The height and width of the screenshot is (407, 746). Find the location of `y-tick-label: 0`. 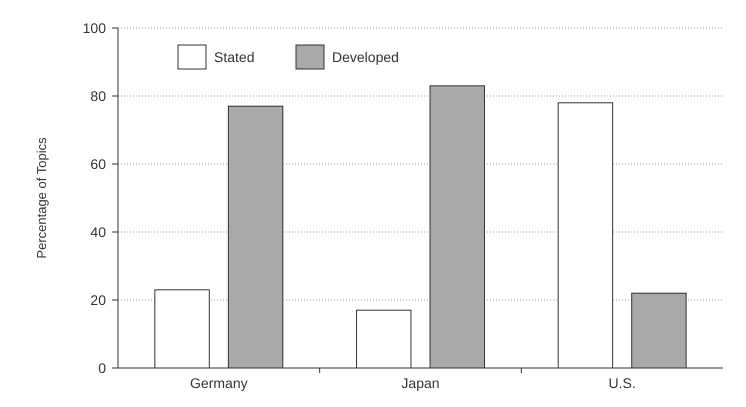

y-tick-label: 0 is located at coordinates (102, 368).